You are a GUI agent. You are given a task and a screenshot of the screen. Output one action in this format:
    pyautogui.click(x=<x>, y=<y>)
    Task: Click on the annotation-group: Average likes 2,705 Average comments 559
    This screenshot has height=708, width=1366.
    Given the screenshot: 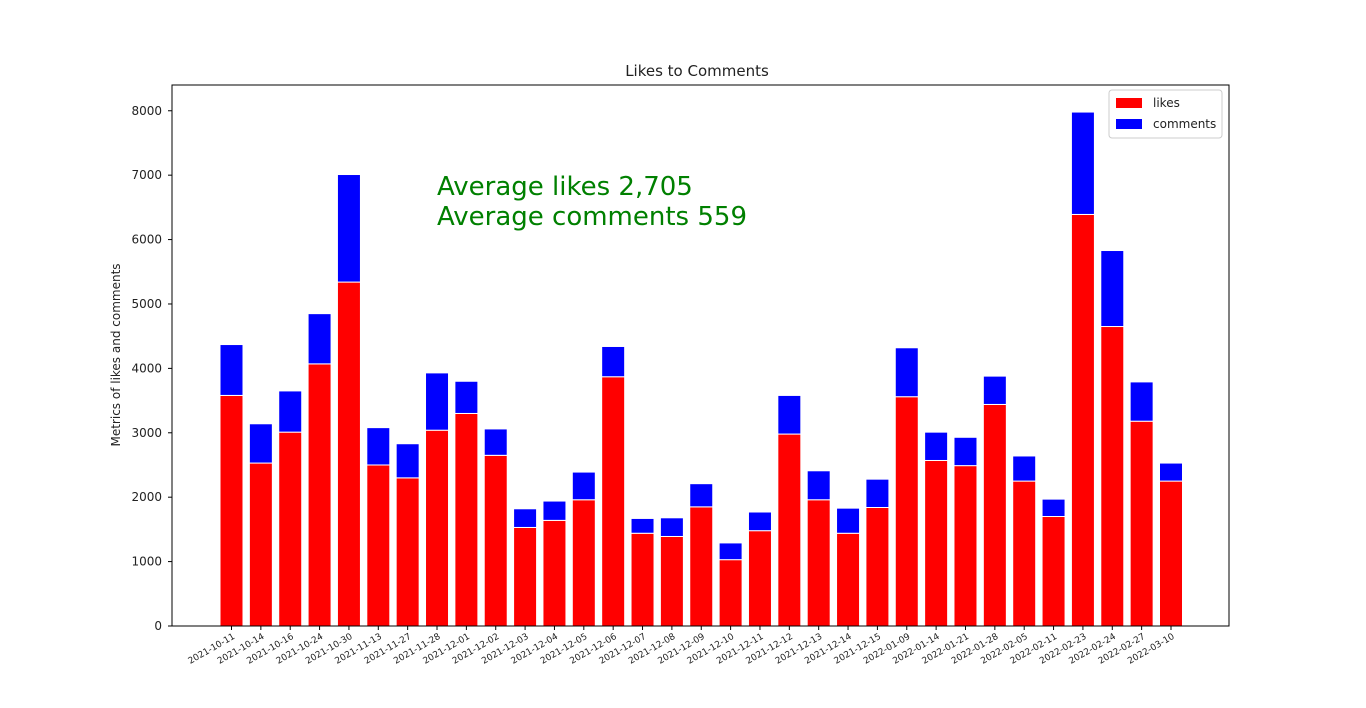 What is the action you would take?
    pyautogui.click(x=592, y=202)
    